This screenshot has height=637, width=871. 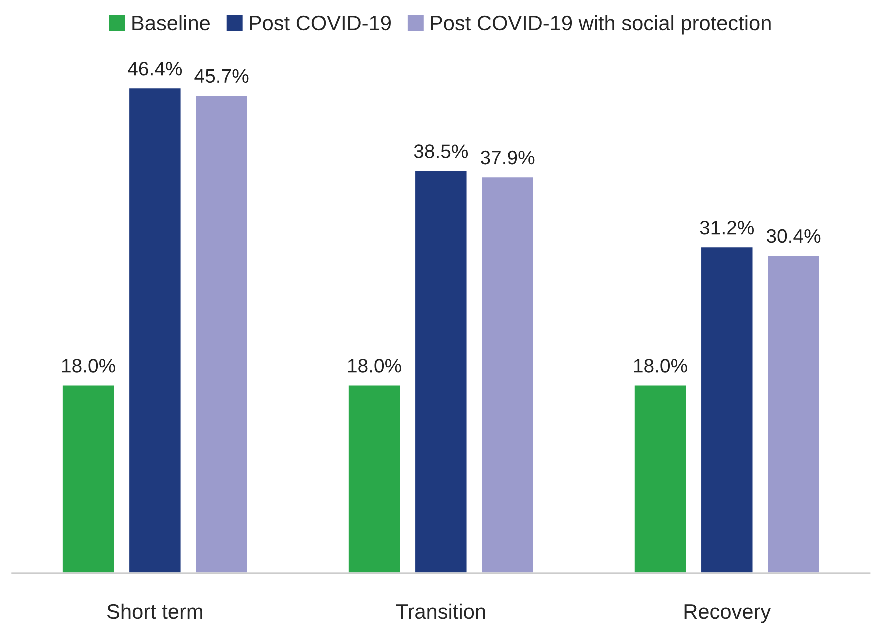 What do you see at coordinates (601, 25) in the screenshot?
I see `legend-label: Post COVID-19 with social protection` at bounding box center [601, 25].